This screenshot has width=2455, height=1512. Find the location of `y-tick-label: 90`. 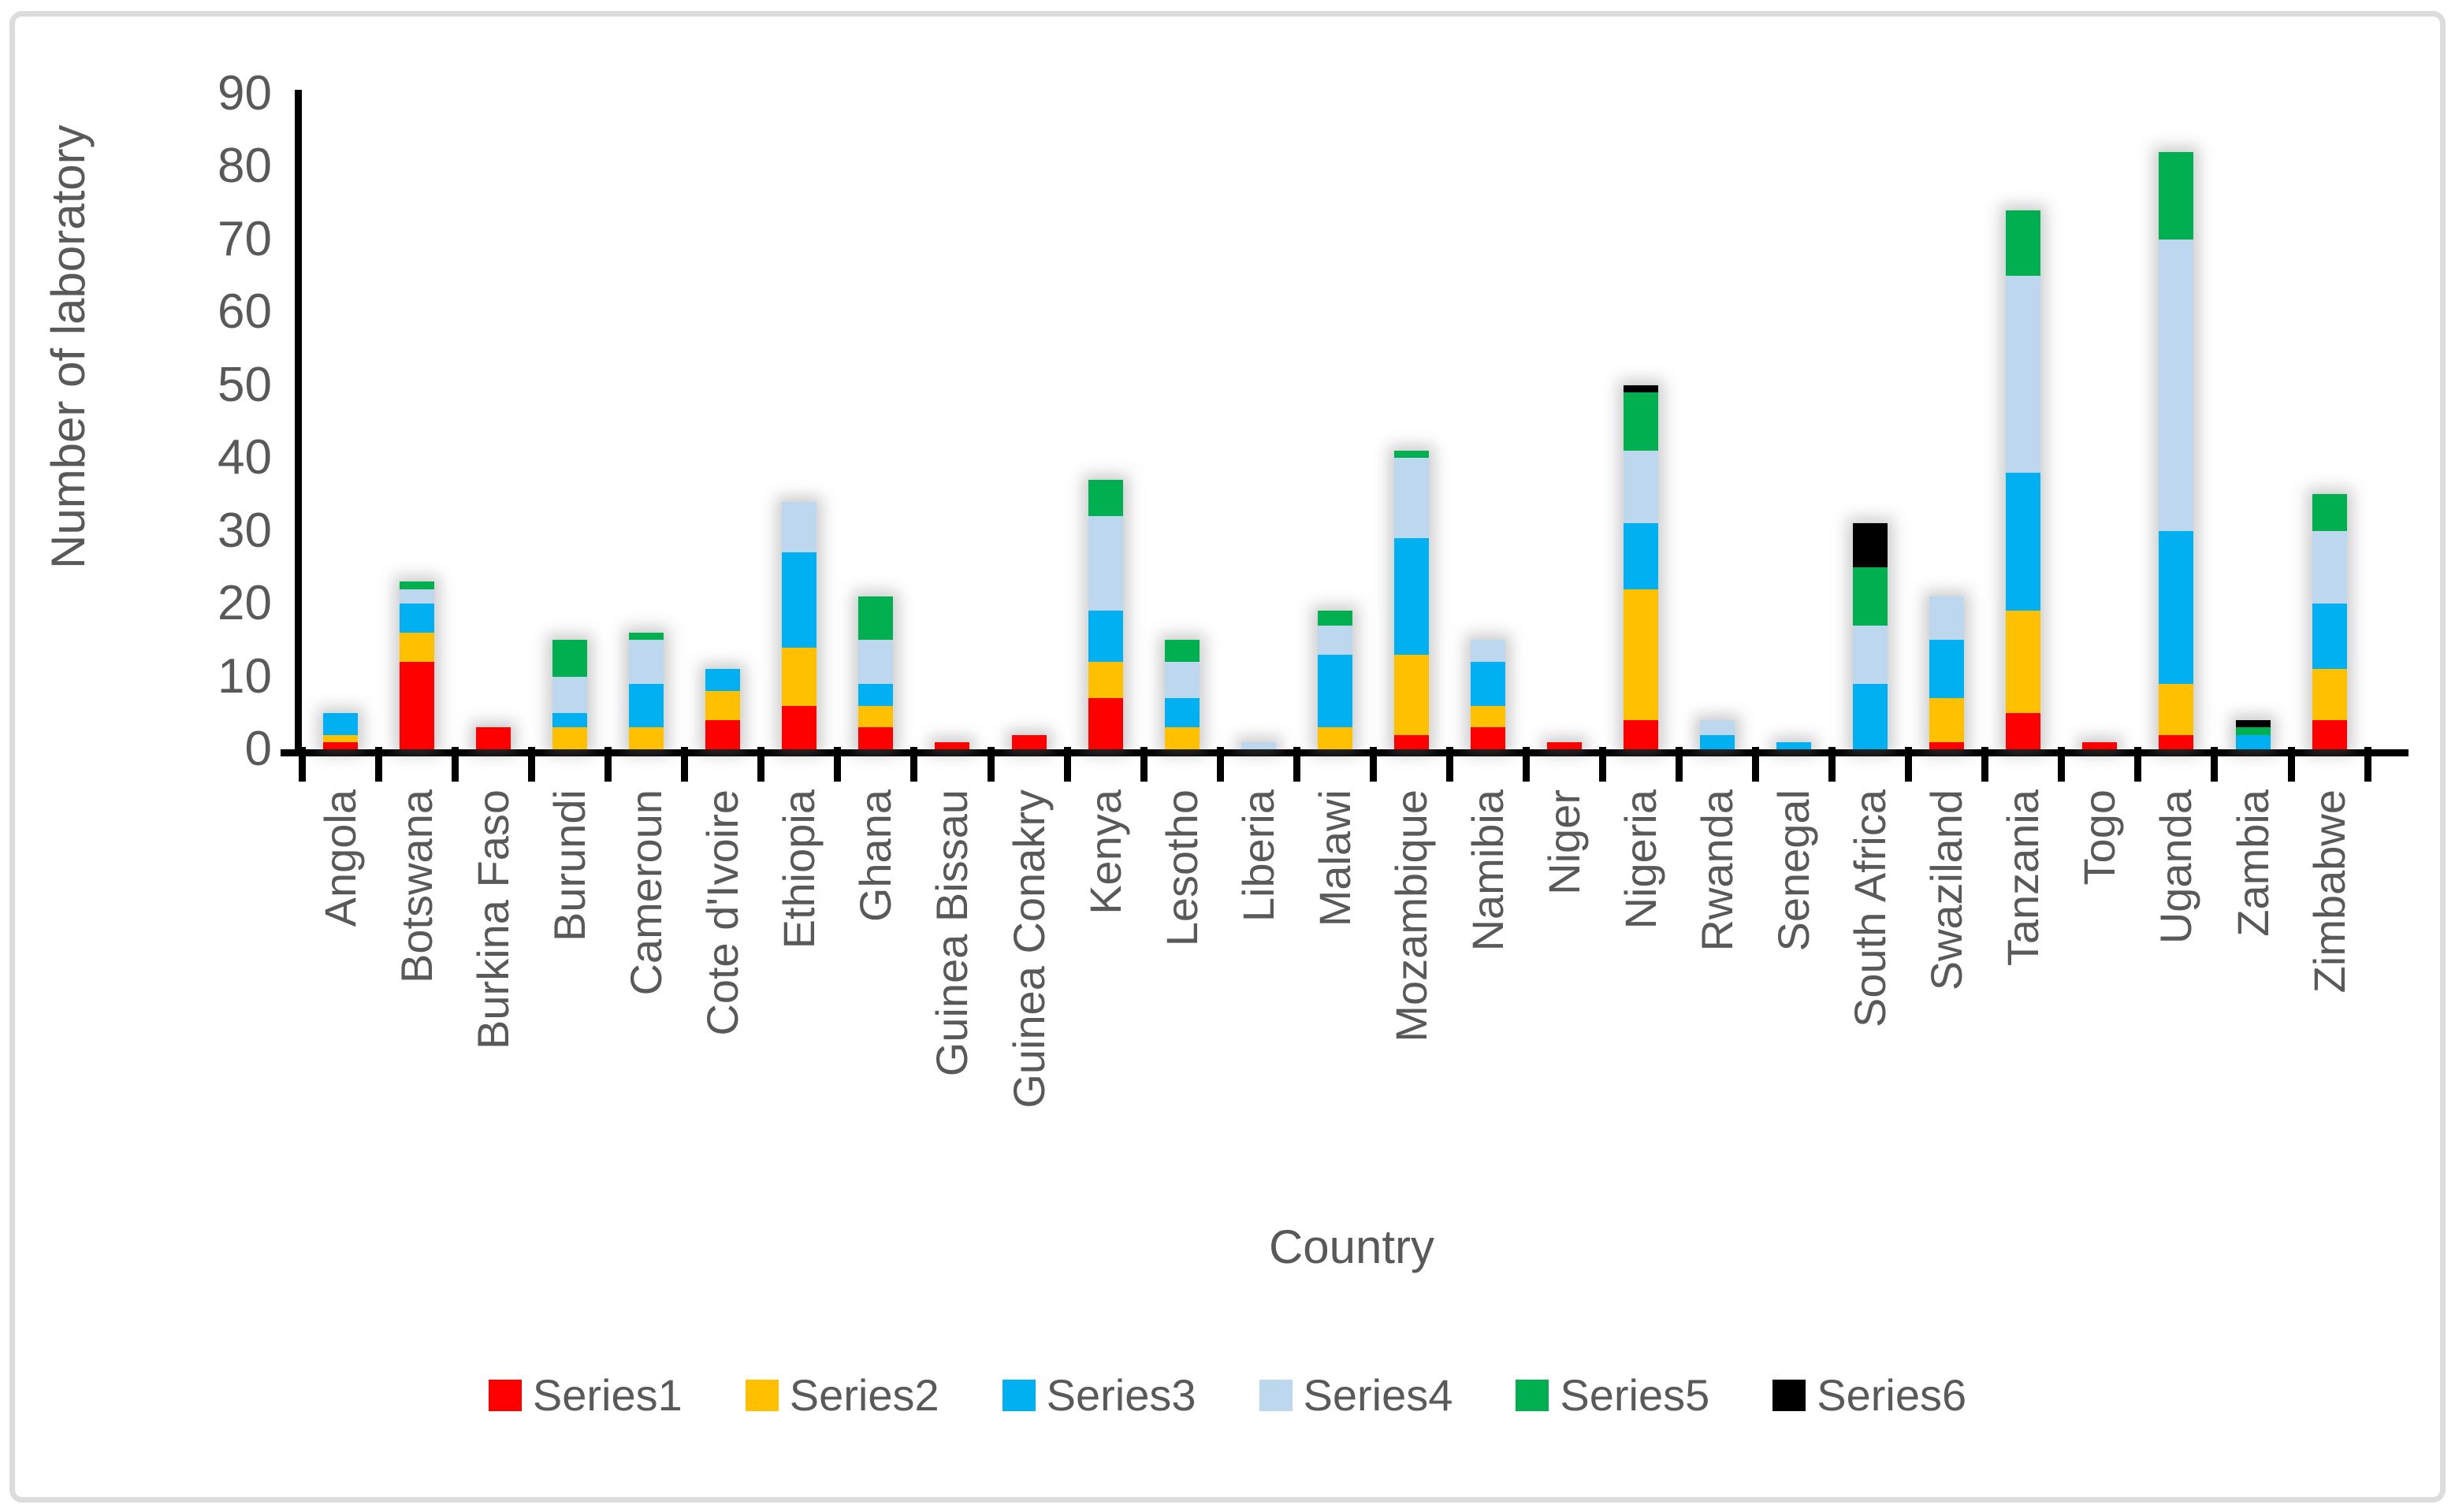

y-tick-label: 90 is located at coordinates (245, 93).